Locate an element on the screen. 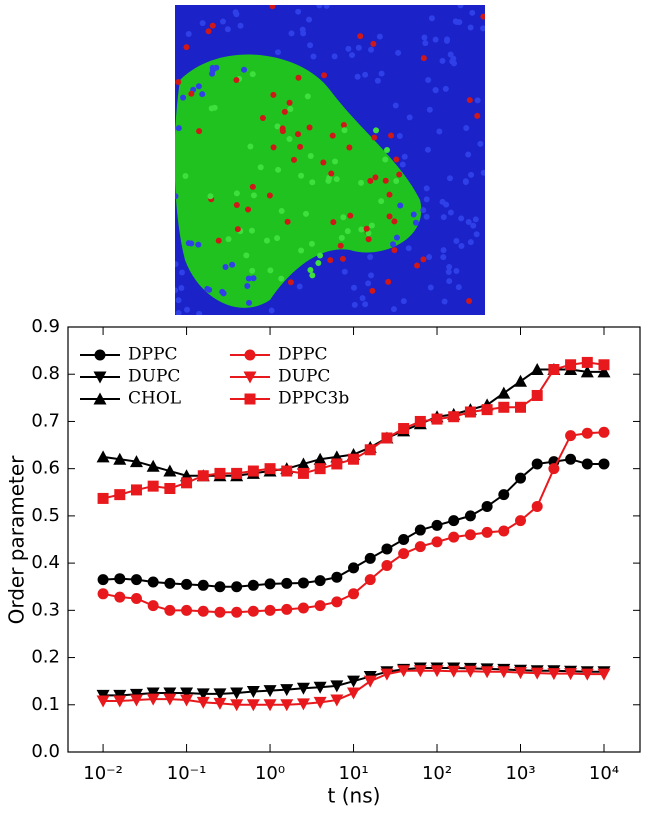 This screenshot has width=658, height=817. legend-label: CHOL is located at coordinates (154, 399).